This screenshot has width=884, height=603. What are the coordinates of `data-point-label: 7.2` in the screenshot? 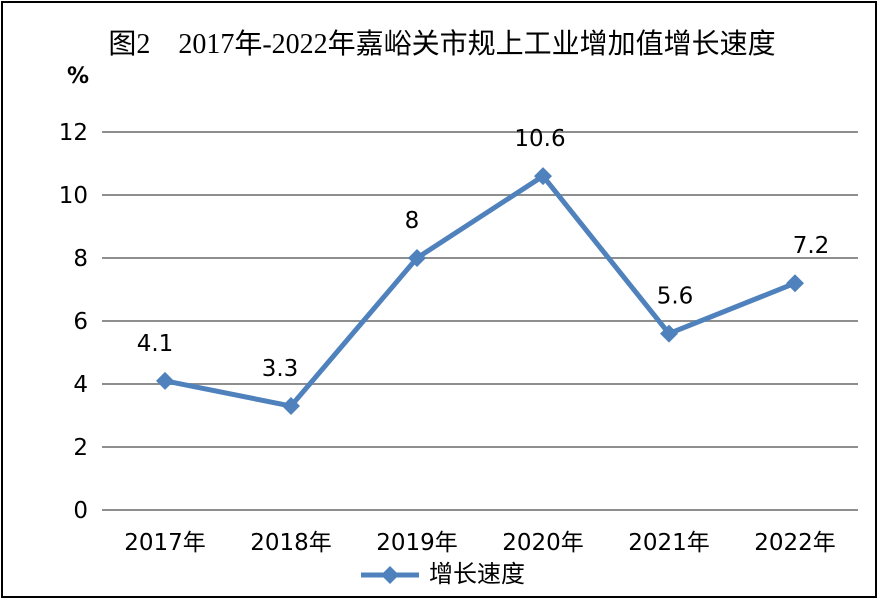 It's located at (811, 246).